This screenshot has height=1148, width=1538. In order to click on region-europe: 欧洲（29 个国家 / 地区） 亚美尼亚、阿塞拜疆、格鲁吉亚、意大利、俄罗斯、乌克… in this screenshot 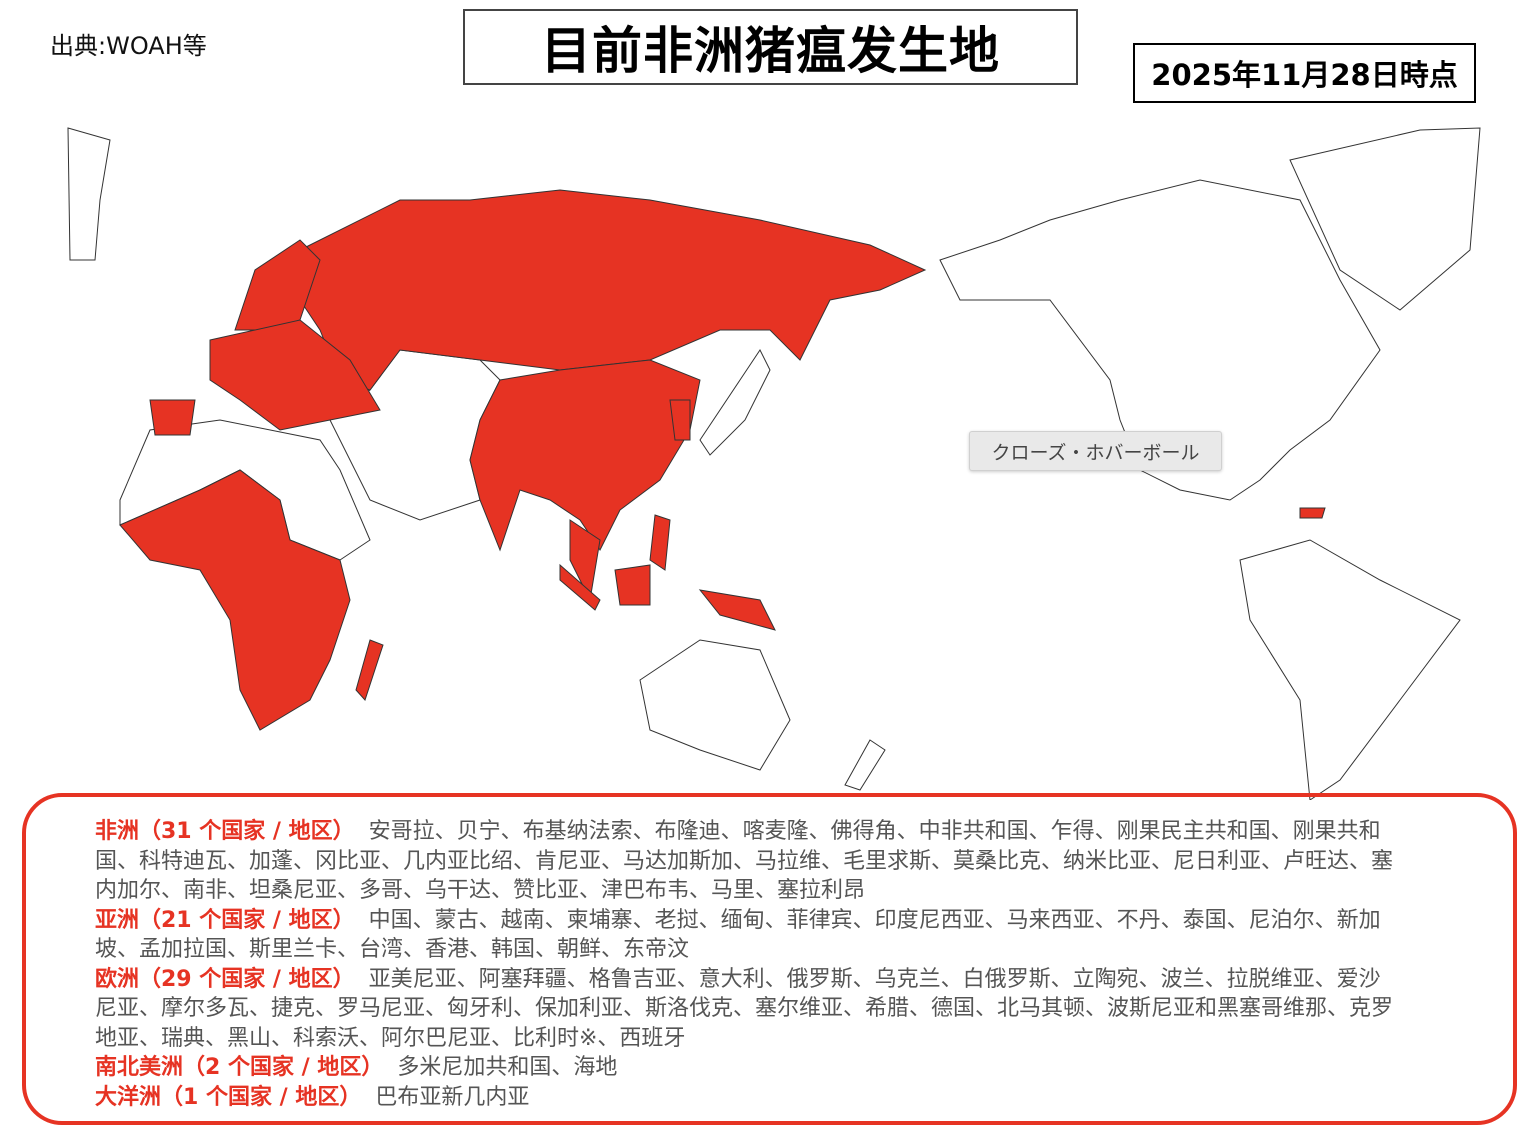, I will do `click(747, 1009)`.